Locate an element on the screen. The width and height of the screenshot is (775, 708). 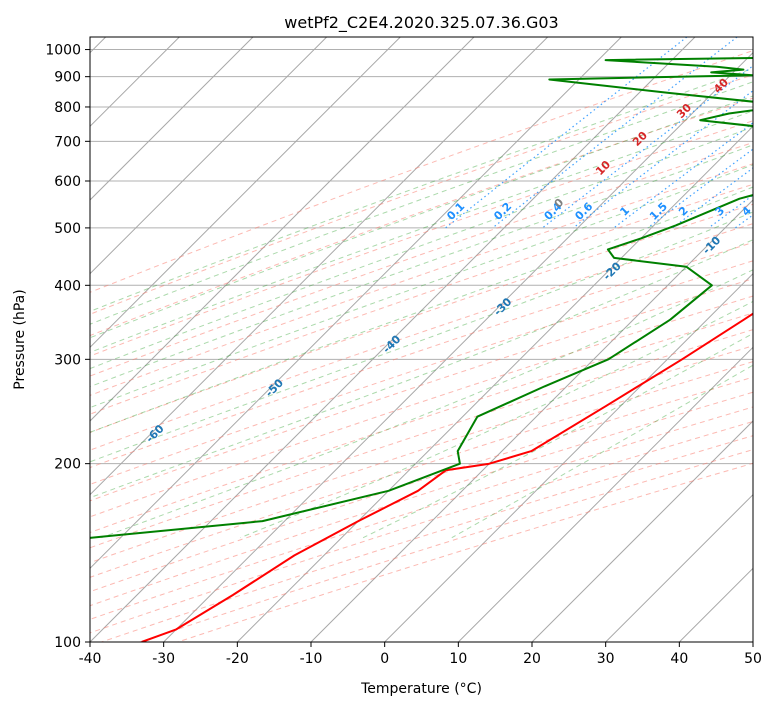
x-tick-label: 30 is located at coordinates (606, 659).